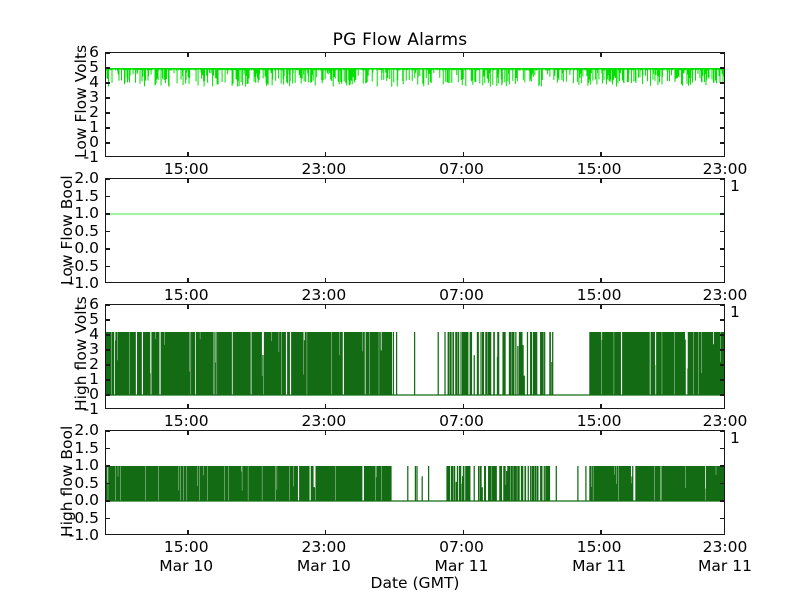 The height and width of the screenshot is (600, 800). What do you see at coordinates (735, 186) in the screenshot?
I see `right-label-low-flow-bool: 1` at bounding box center [735, 186].